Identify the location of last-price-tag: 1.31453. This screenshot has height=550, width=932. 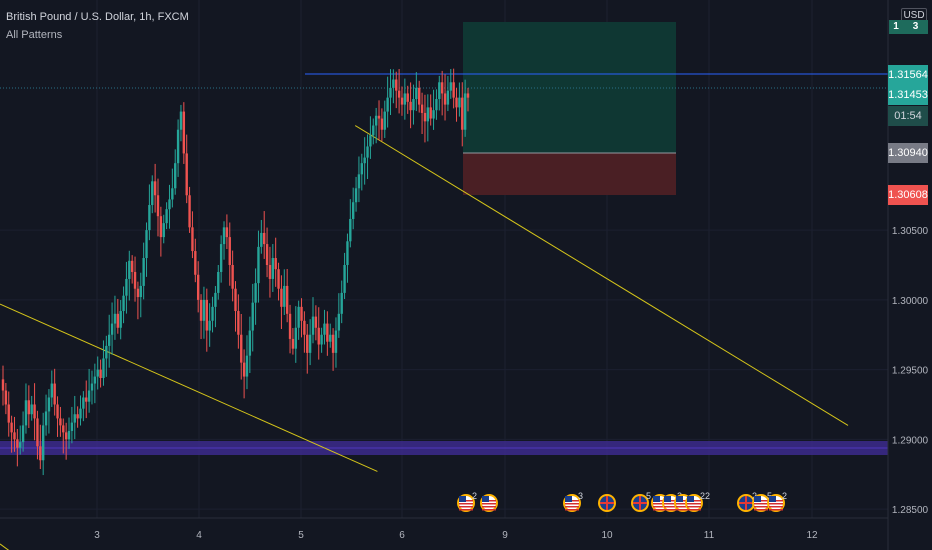
(908, 95).